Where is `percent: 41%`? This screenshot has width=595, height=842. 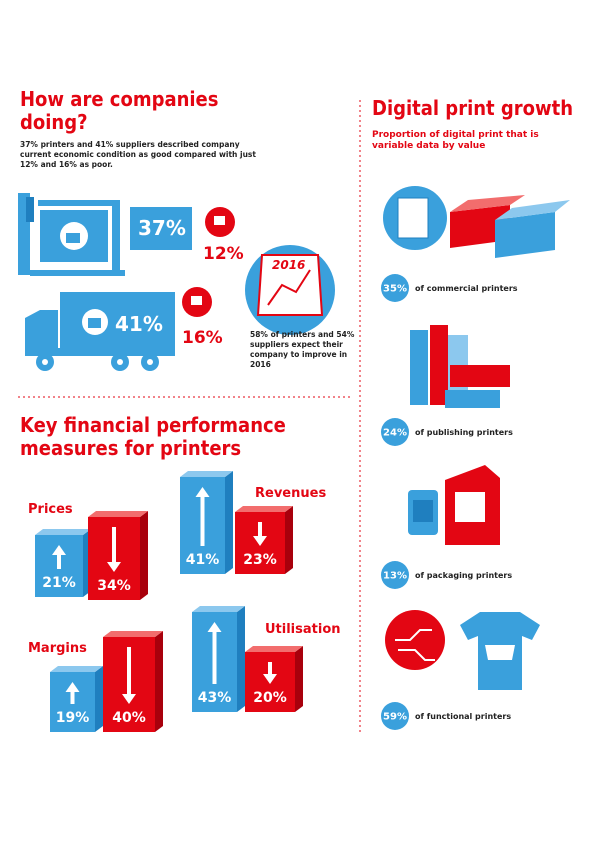
percent: 41% is located at coordinates (203, 560).